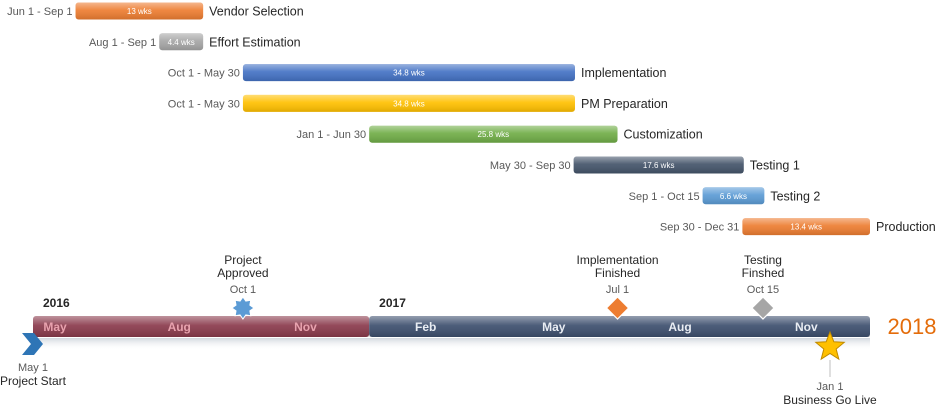  Describe the element at coordinates (39, 12) in the screenshot. I see `task-dates: Jun 1 - Sep 1` at that location.